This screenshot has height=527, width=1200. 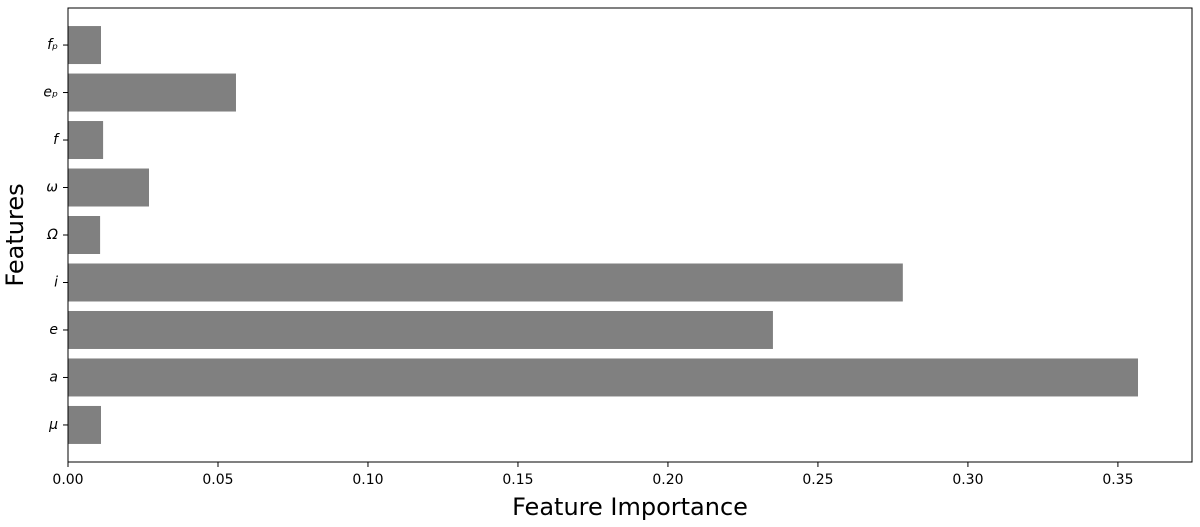 I want to click on x-axis-label: Feature Importance, so click(x=630, y=507).